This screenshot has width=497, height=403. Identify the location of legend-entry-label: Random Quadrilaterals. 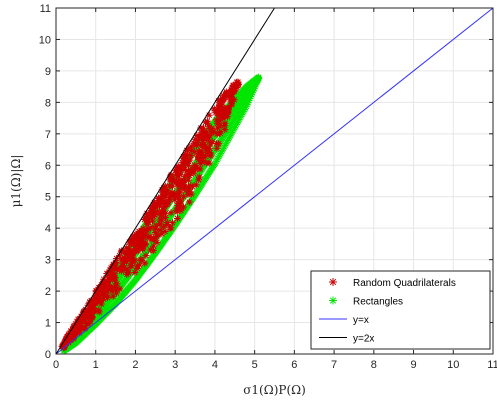
(404, 283).